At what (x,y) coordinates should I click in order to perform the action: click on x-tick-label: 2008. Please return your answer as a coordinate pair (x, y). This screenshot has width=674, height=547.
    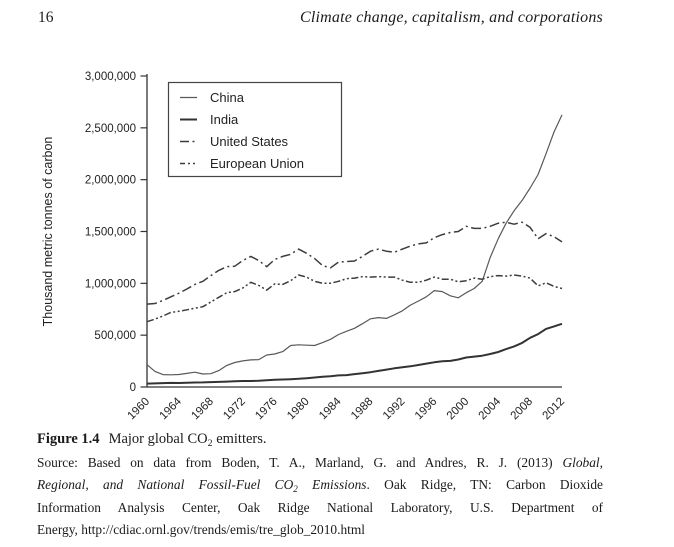
    Looking at the image, I should click on (522, 409).